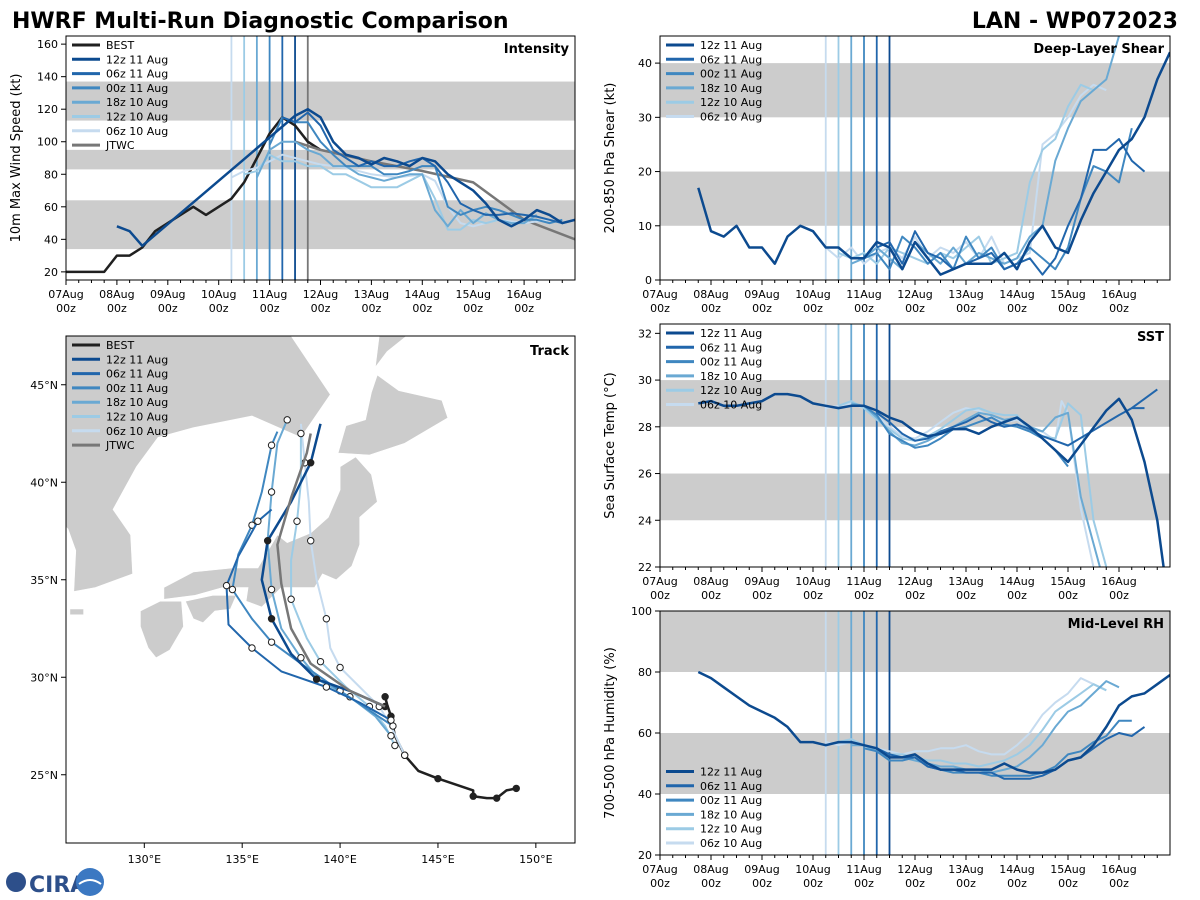 The width and height of the screenshot is (1200, 900). I want to click on lon-tick-label: 135°E, so click(241, 859).